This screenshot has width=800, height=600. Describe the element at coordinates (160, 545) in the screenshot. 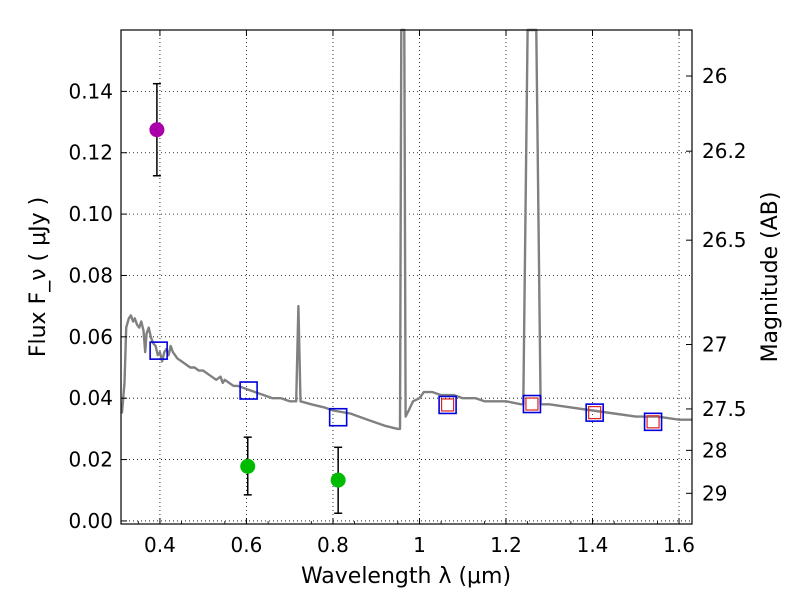

I see `x-tick-label: 0.4` at that location.